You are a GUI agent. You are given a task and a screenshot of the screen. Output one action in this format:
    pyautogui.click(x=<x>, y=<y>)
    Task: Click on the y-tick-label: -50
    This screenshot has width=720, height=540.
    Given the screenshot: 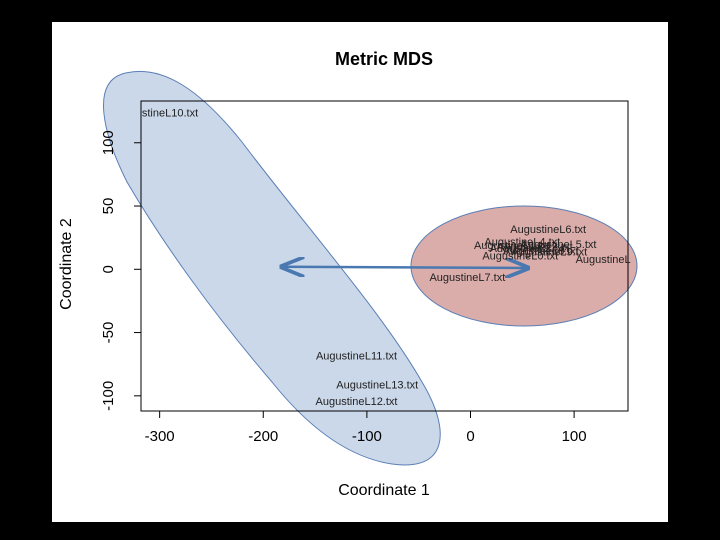 What is the action you would take?
    pyautogui.click(x=108, y=333)
    